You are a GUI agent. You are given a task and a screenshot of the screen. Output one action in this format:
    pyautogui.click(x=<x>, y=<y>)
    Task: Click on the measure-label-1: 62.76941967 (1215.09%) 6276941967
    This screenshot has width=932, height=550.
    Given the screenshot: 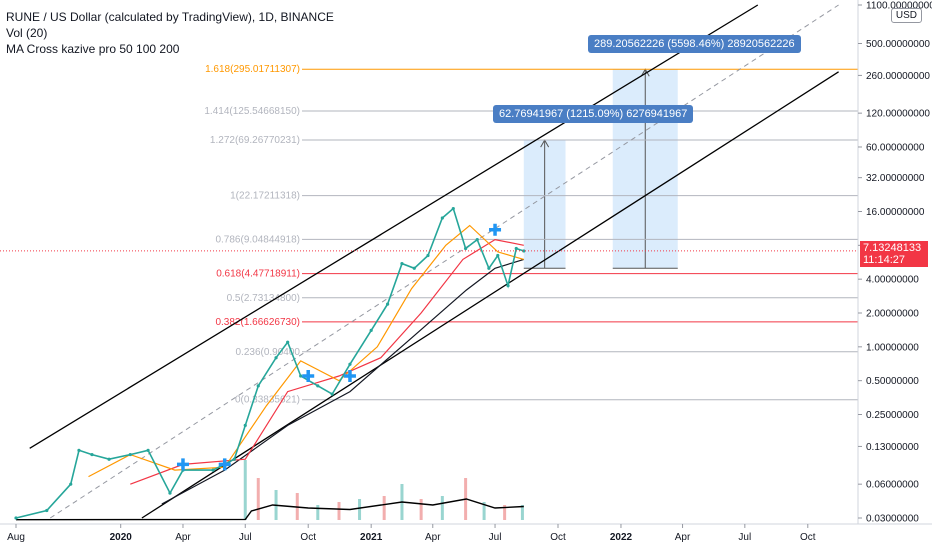 What is the action you would take?
    pyautogui.click(x=593, y=114)
    